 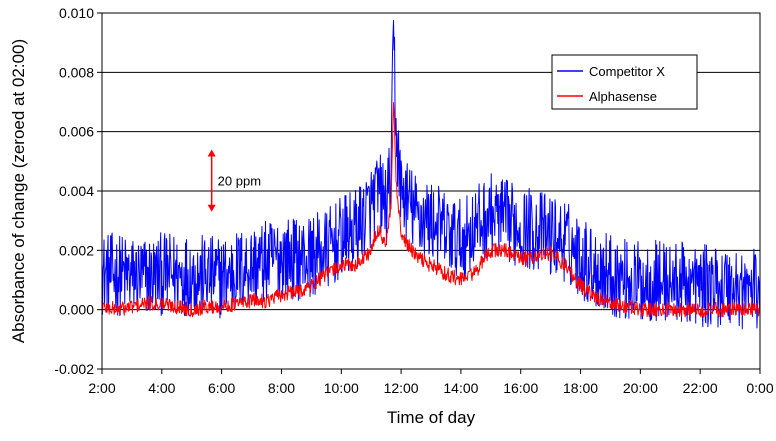 I want to click on x-tick-label: 20:00, so click(x=640, y=388).